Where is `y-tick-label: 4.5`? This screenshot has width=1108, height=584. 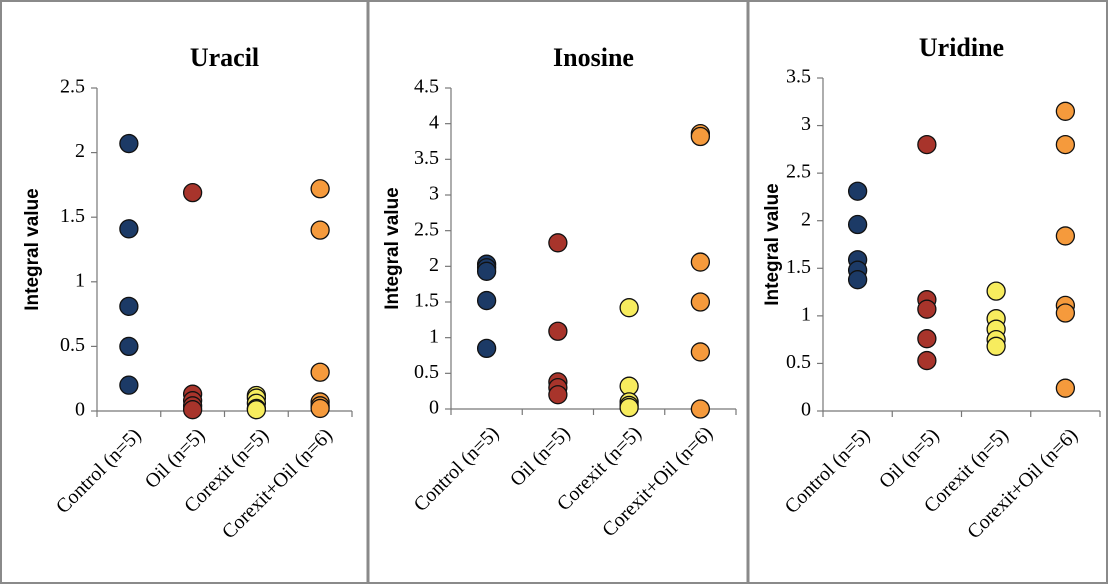
y-tick-label: 4.5 is located at coordinates (426, 87).